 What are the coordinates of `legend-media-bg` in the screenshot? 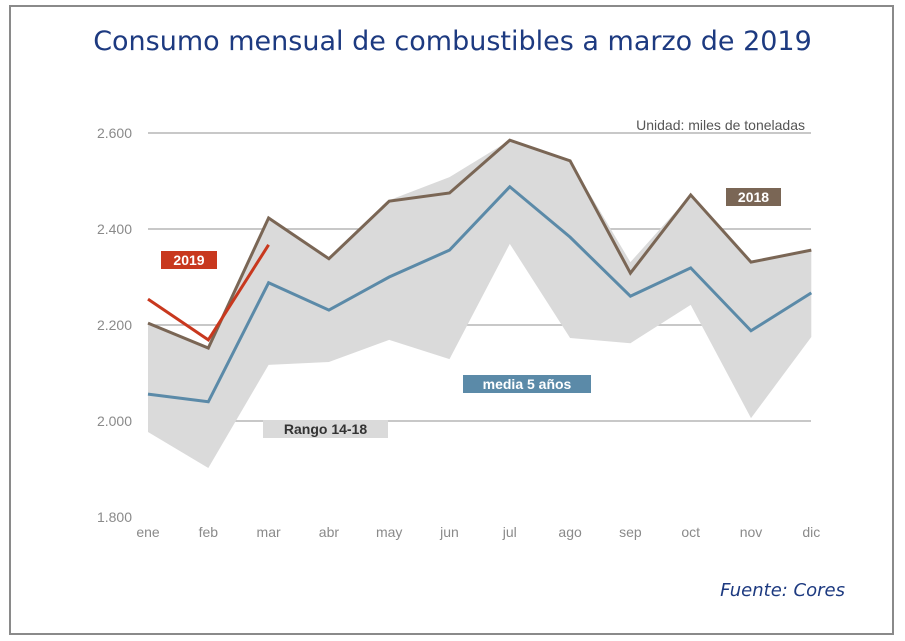 It's located at (527, 384).